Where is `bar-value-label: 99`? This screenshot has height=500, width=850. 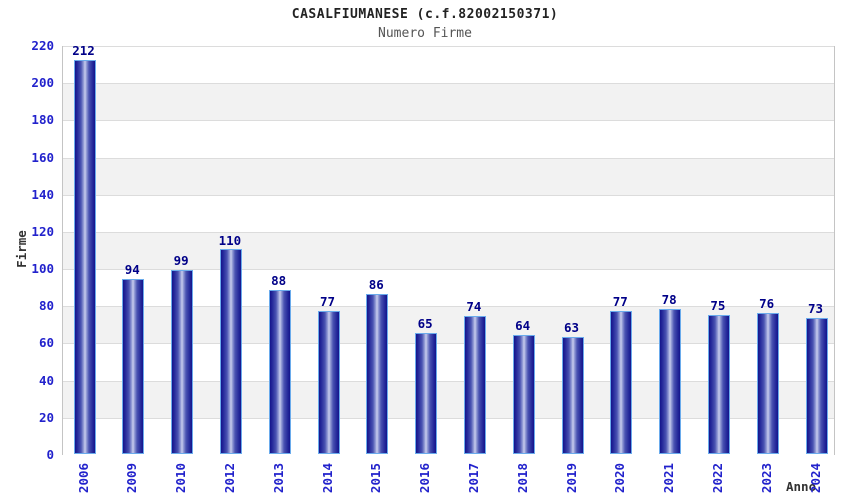
bar-value-label: 99 is located at coordinates (181, 260).